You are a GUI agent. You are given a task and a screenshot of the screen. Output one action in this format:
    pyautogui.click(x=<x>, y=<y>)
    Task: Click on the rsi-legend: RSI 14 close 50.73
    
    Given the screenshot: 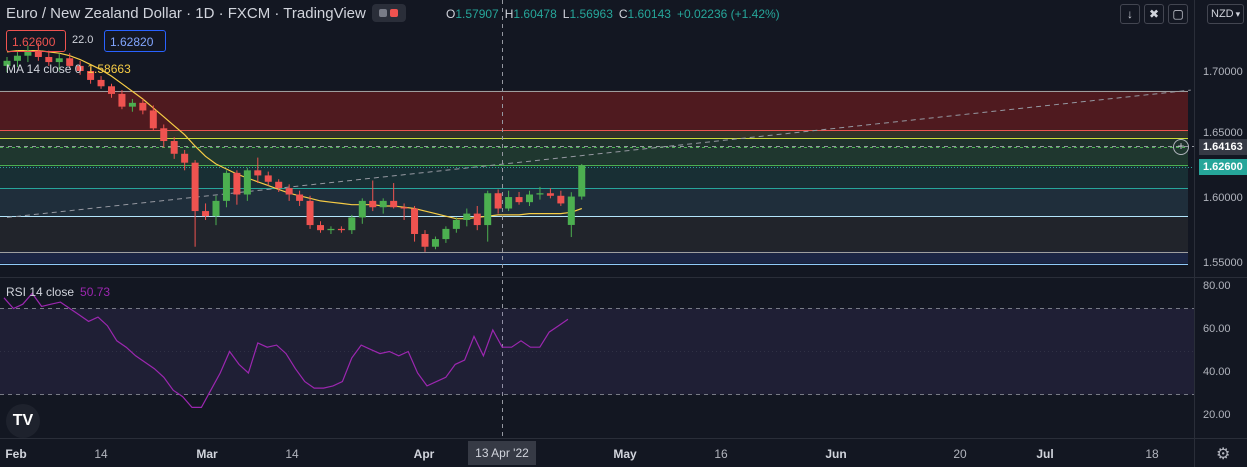 What is the action you would take?
    pyautogui.click(x=58, y=292)
    